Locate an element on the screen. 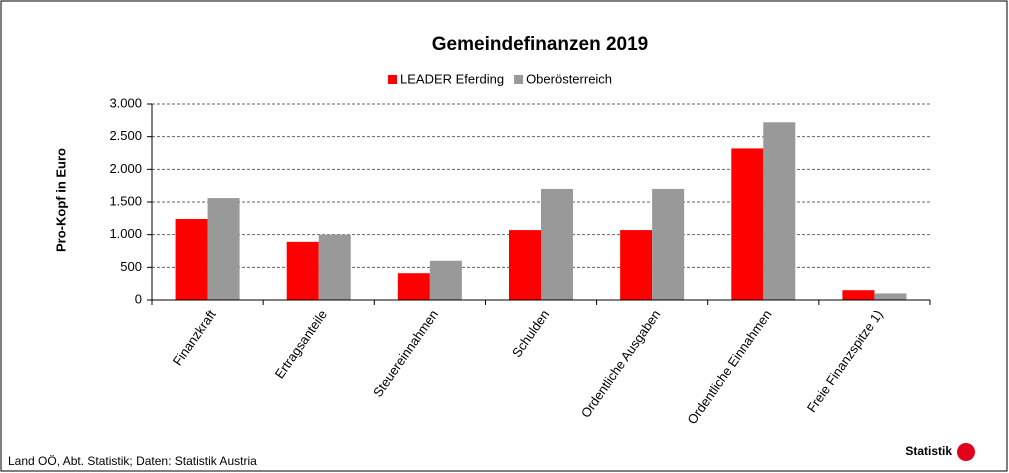 The image size is (1009, 473). y-tick-label: 500 is located at coordinates (131, 266).